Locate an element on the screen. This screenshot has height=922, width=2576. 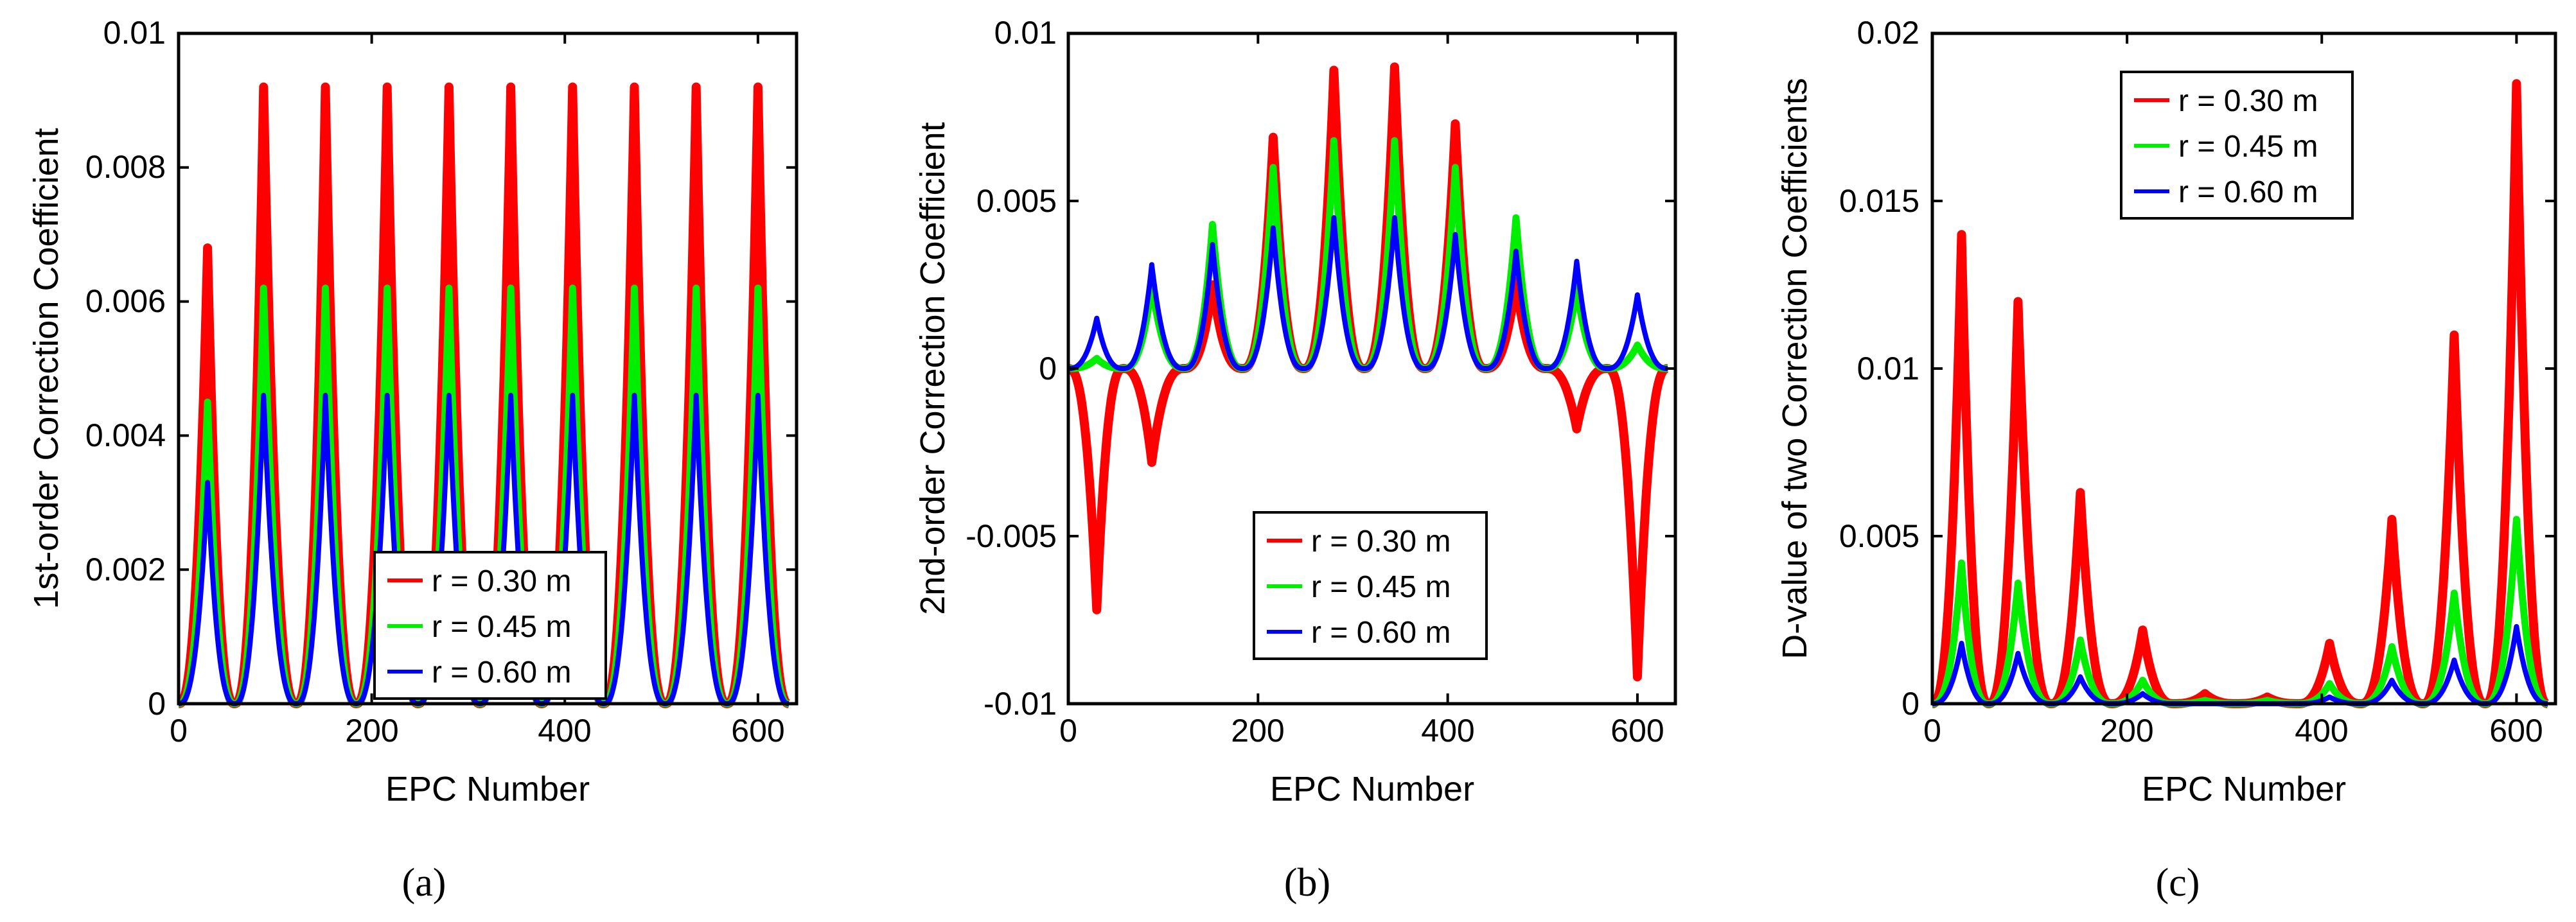
panel-c-legend: r = 0.30 m r = 0.45 m r = 0.60 m is located at coordinates (2237, 145).